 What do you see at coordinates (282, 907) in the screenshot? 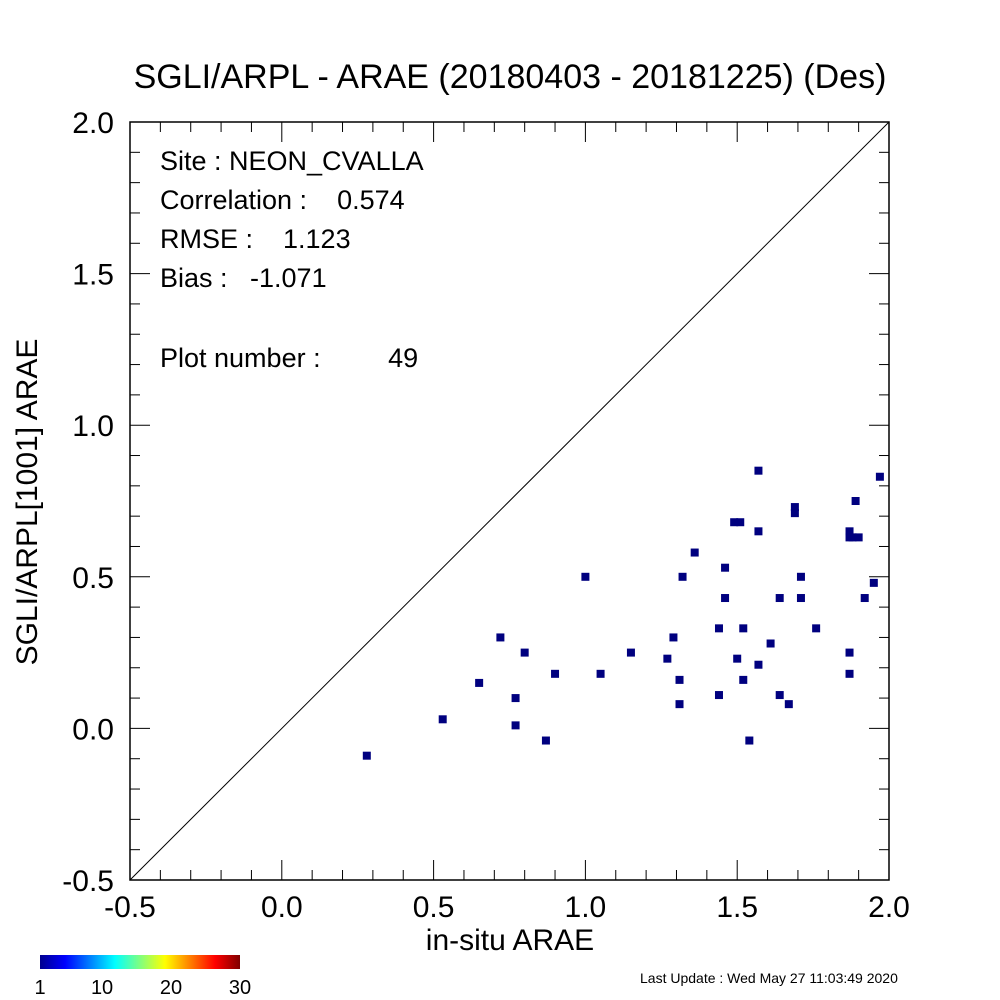
I see `x-tick-label: 0.0` at bounding box center [282, 907].